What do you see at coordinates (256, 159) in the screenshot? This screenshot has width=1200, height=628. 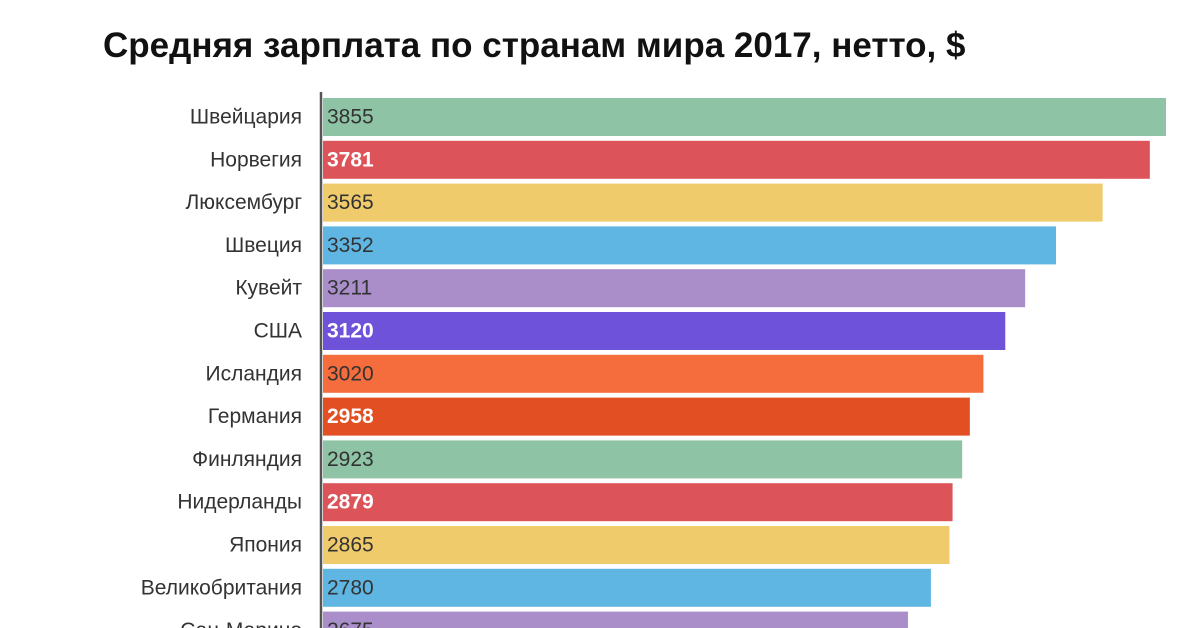 I see `category-tick-label: Норвегия` at bounding box center [256, 159].